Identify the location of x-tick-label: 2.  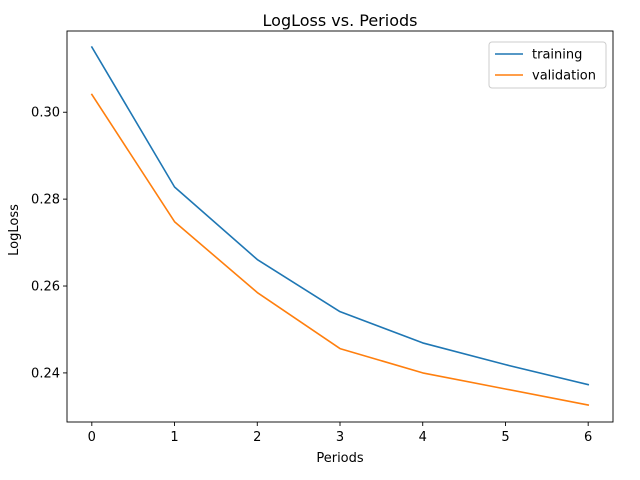
(257, 437).